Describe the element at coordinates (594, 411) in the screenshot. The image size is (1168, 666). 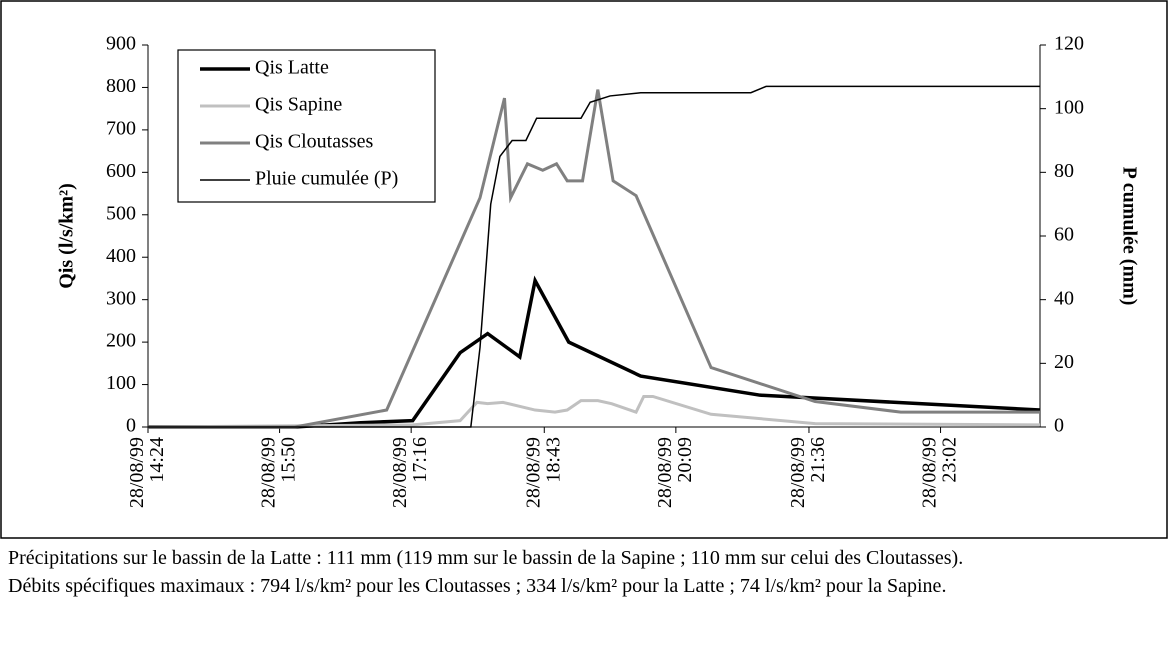
I see `series-line` at that location.